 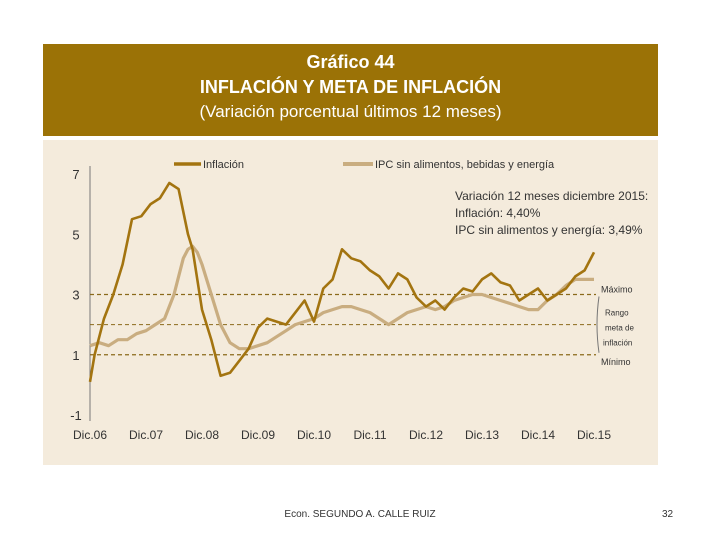 I want to click on y-tick-label: 3, so click(x=75, y=295).